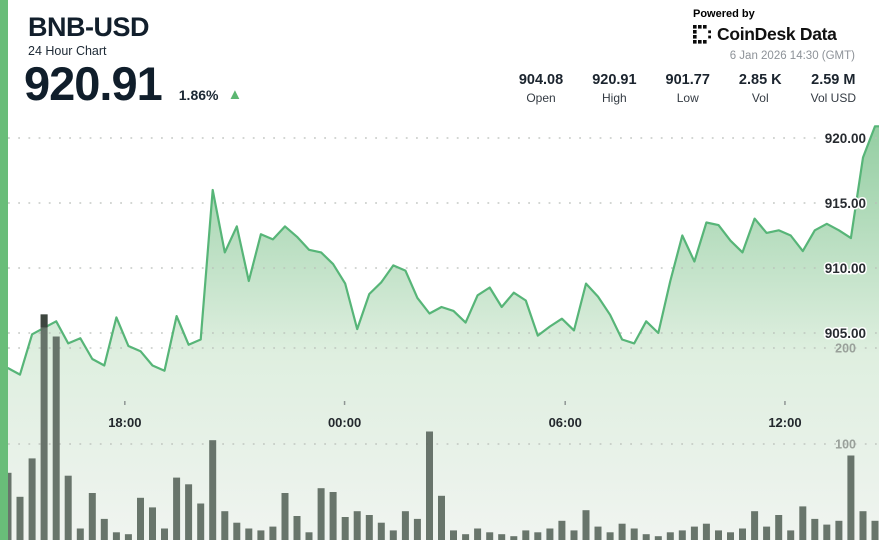  I want to click on stat-value: 2.85 K, so click(760, 80).